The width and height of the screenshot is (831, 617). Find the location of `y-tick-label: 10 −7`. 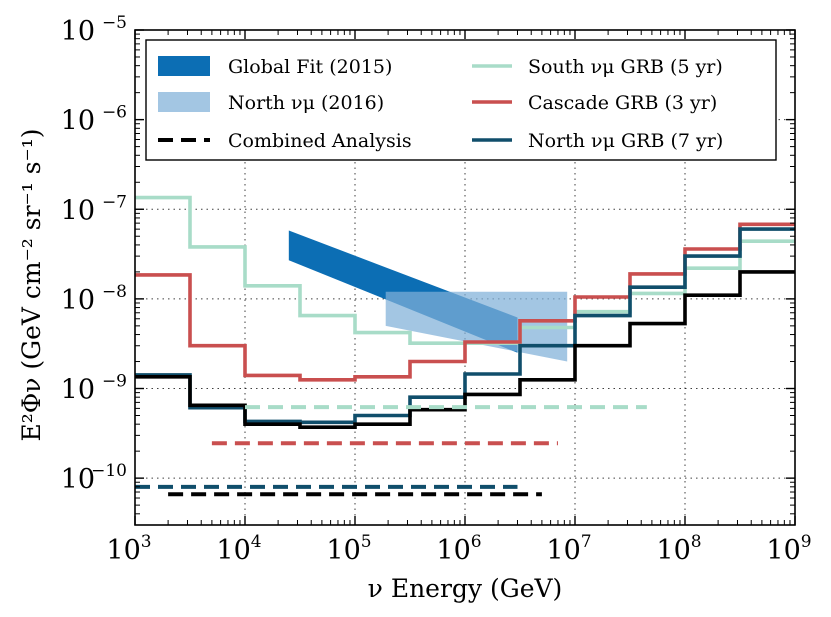

y-tick-label: 10 −7 is located at coordinates (94, 209).